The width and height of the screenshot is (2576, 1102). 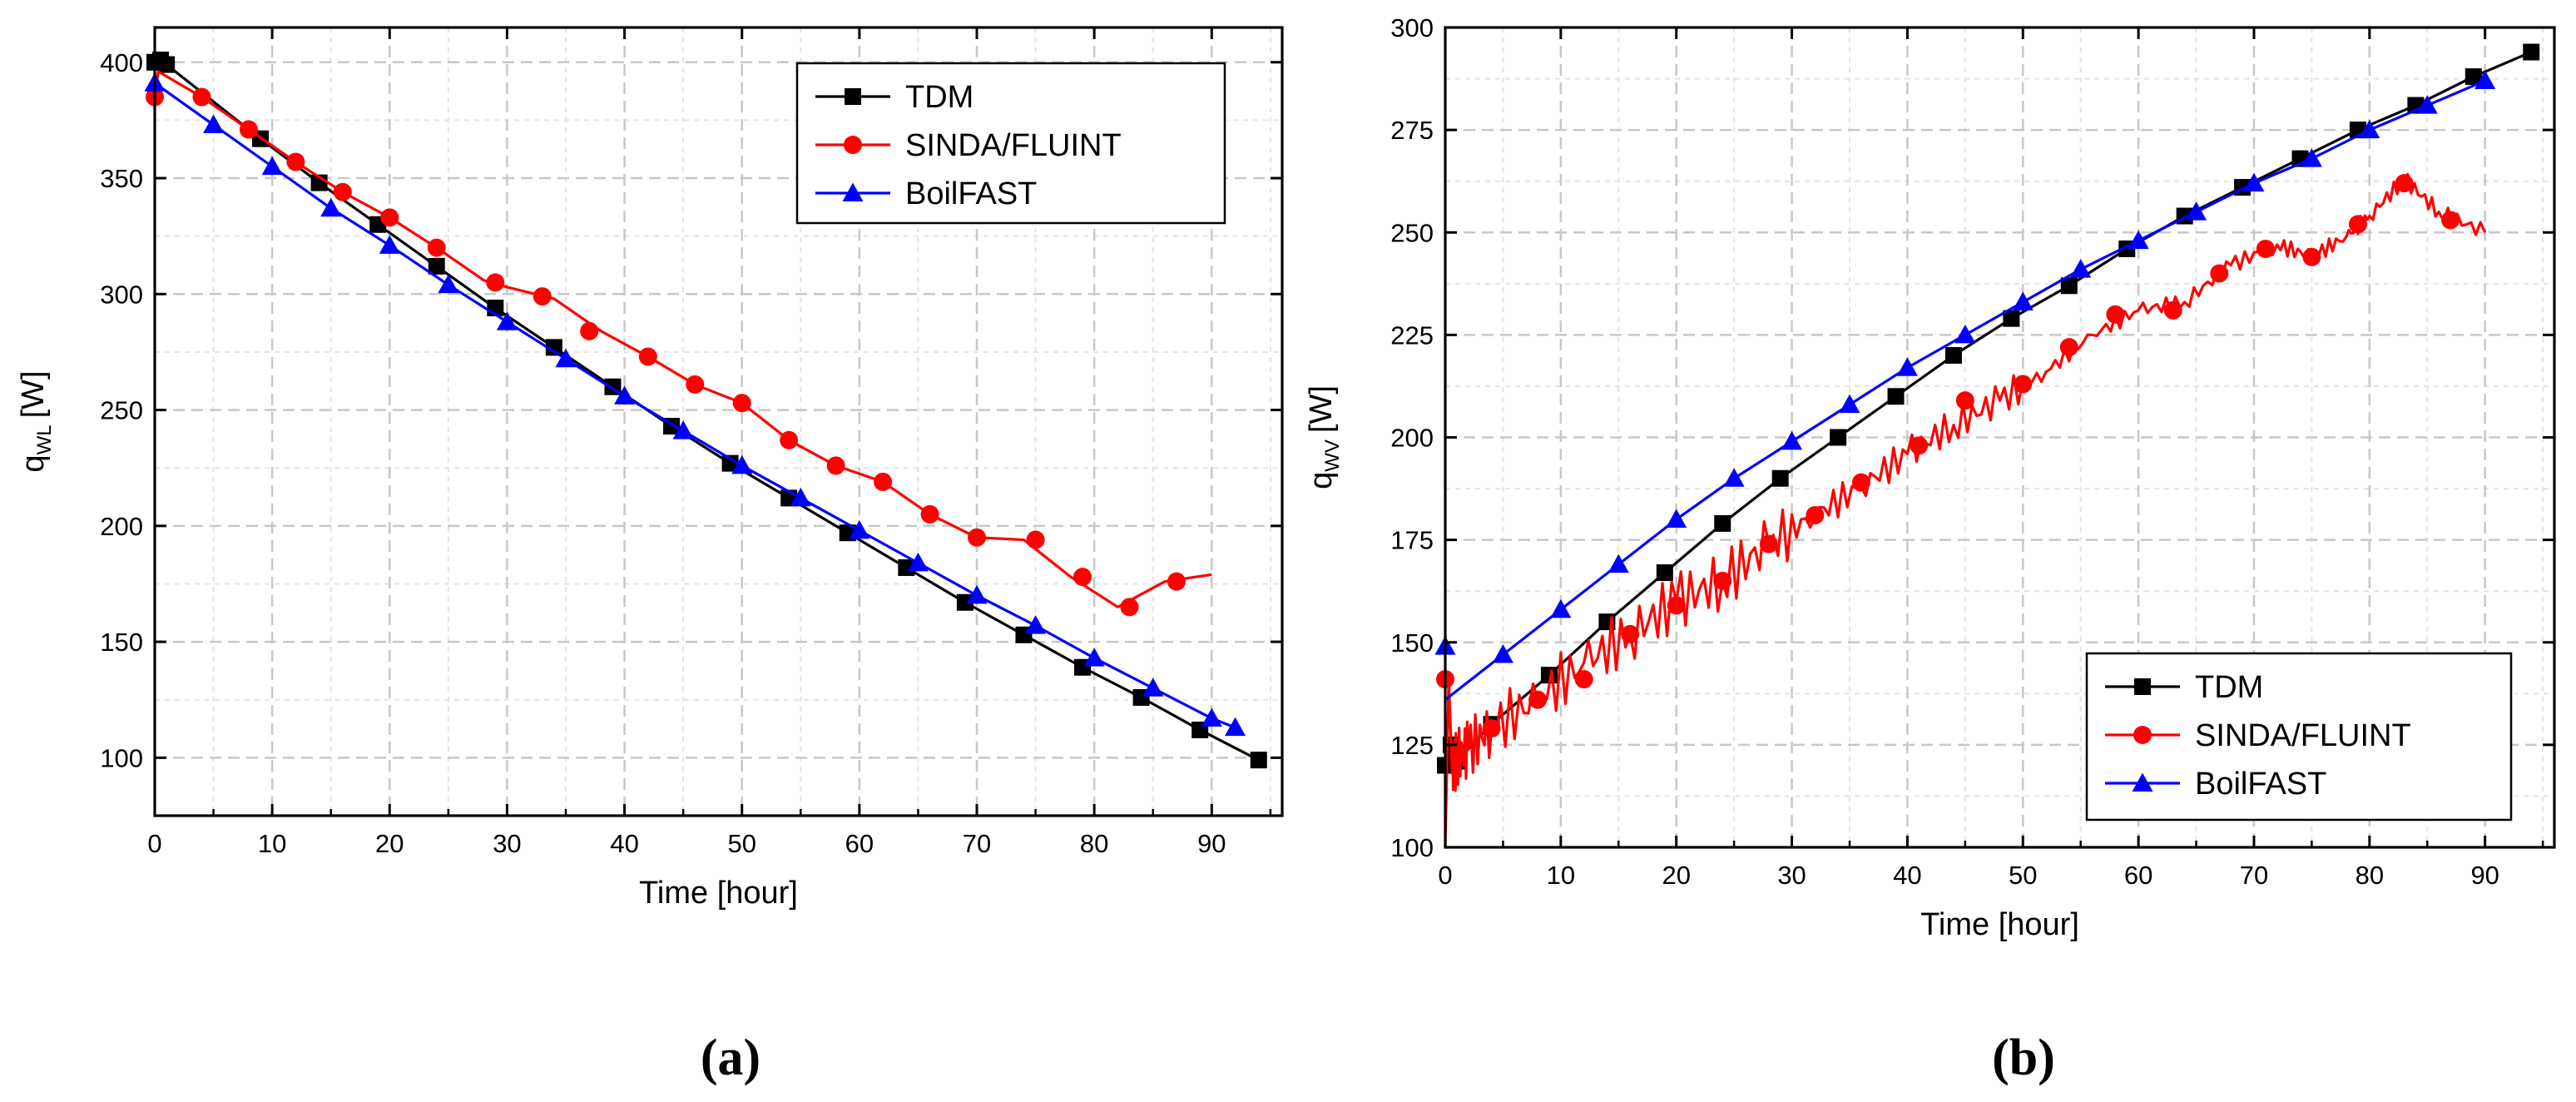 What do you see at coordinates (122, 642) in the screenshot?
I see `chart-a-y-tick-label: 150` at bounding box center [122, 642].